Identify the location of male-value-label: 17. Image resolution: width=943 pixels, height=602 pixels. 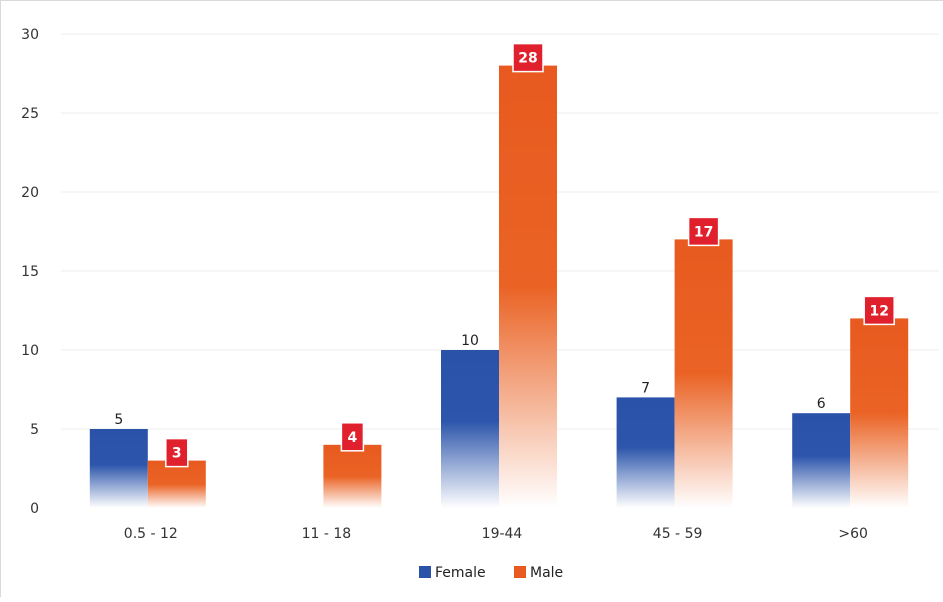
(703, 232).